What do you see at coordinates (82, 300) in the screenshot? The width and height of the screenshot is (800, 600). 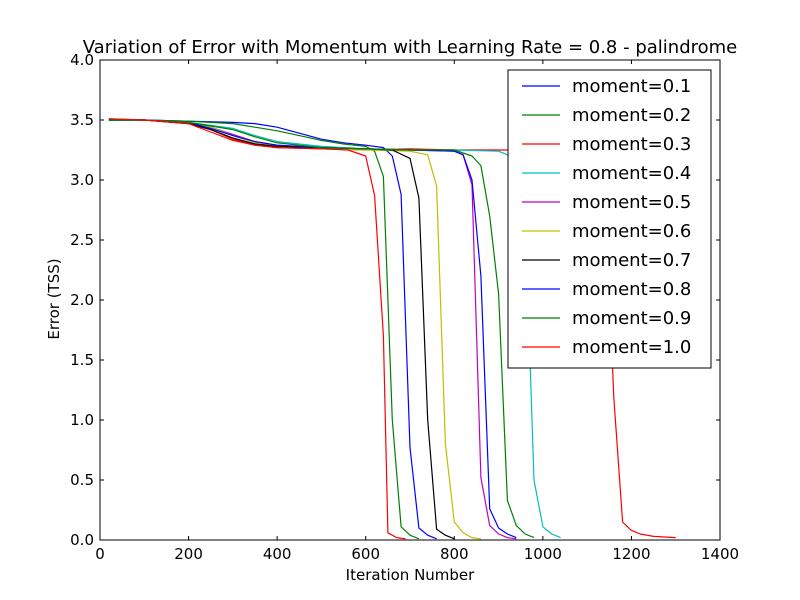 I see `y-tick-label: 2.0` at bounding box center [82, 300].